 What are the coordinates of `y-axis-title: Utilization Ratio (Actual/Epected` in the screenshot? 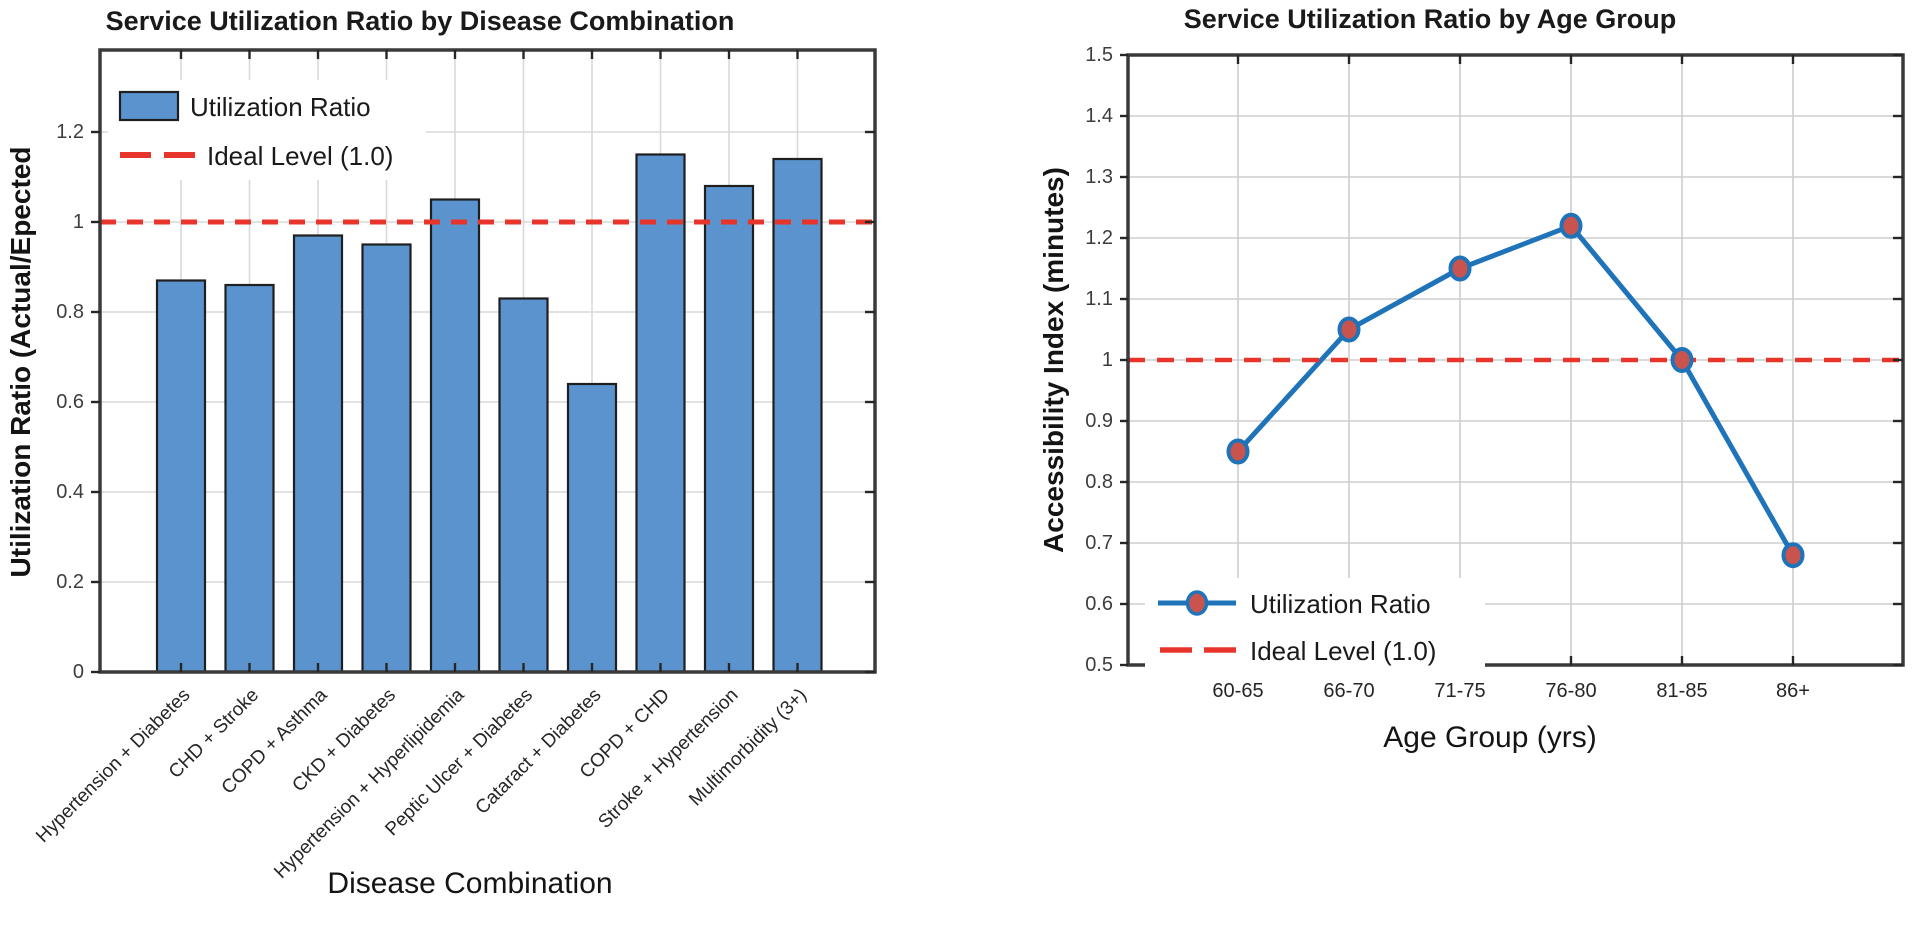 It's located at (20, 362).